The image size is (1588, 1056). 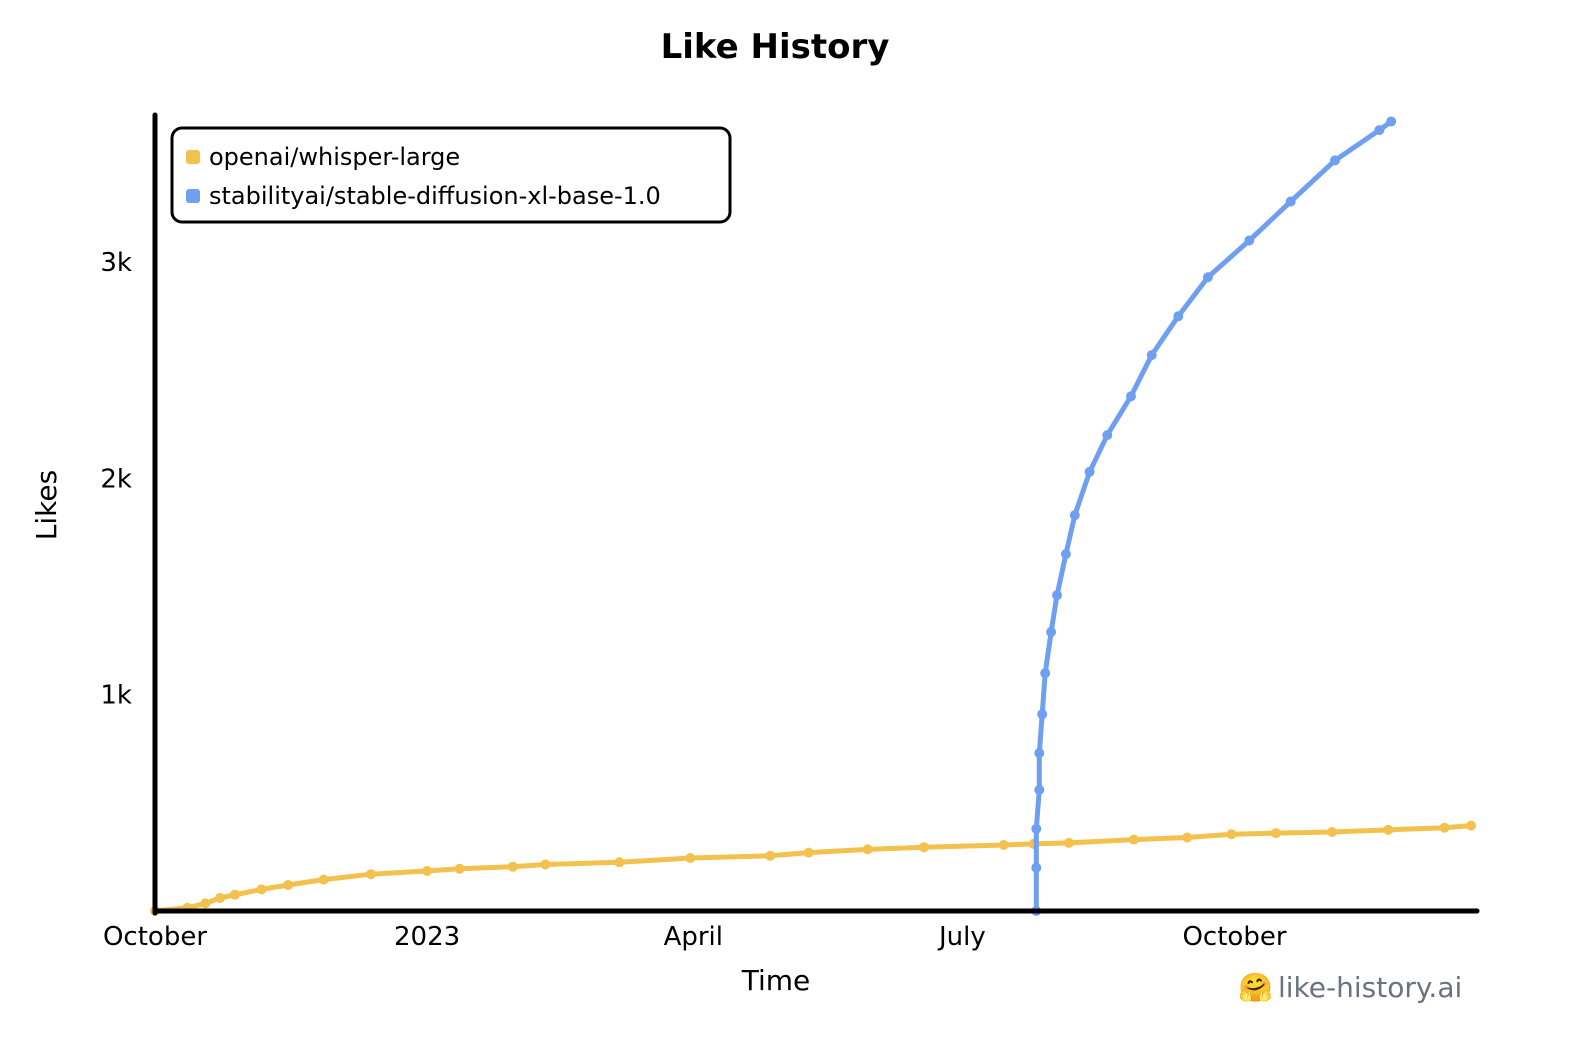 I want to click on legend-label-sdxl: stabilityai/stable-diffusion-xl-base-1.0, so click(x=435, y=196).